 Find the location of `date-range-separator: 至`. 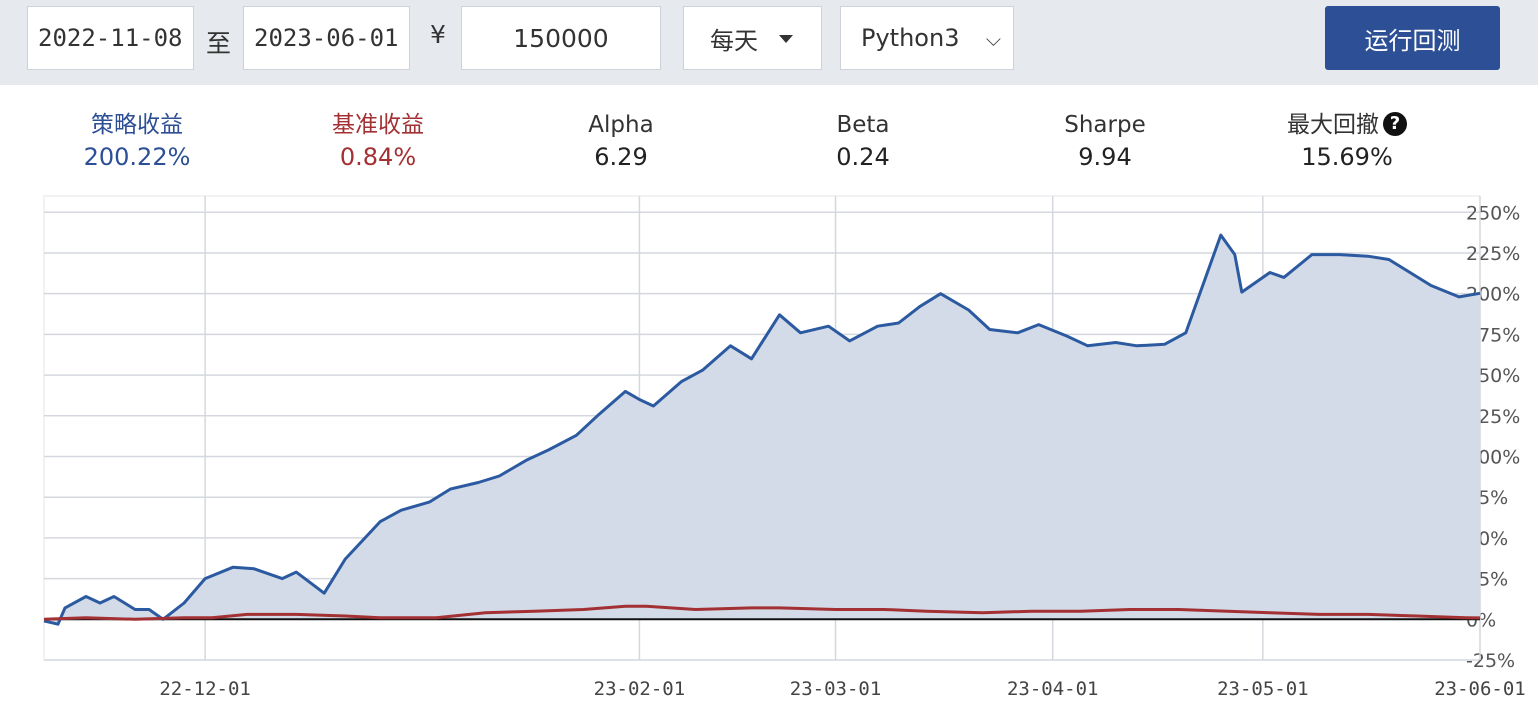

date-range-separator: 至 is located at coordinates (219, 43).